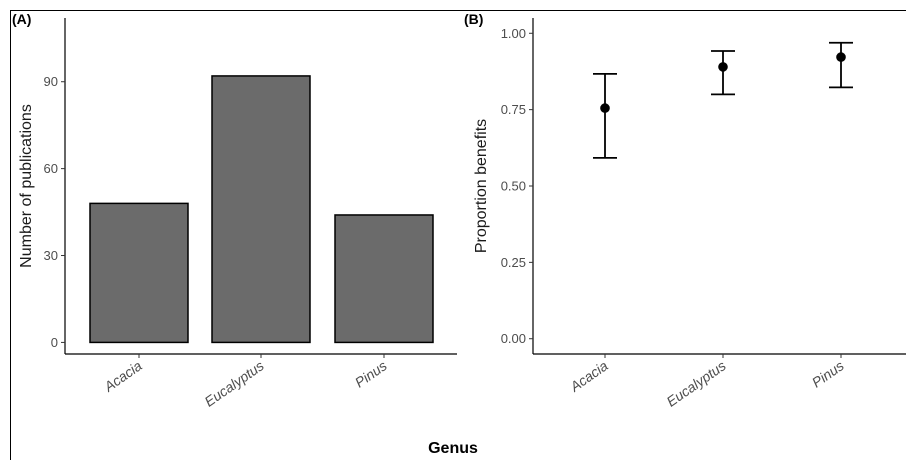  I want to click on panel-a-y-tick-label: 90, so click(51, 81).